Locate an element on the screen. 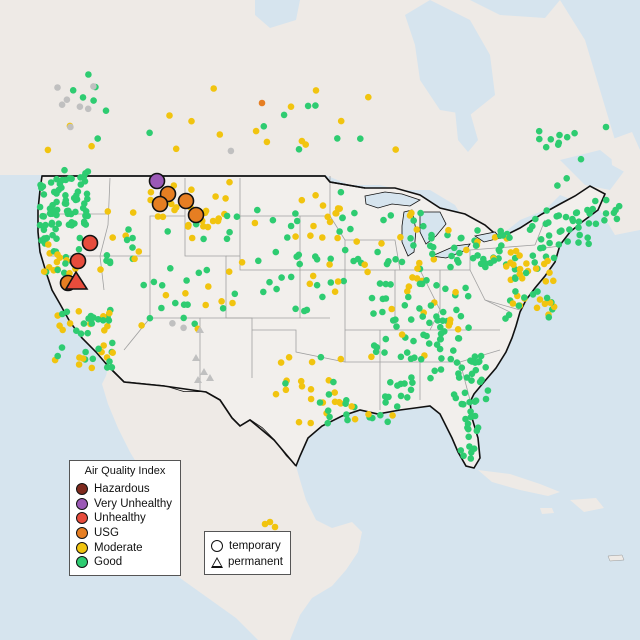 The height and width of the screenshot is (640, 640). legend-label: Very Unhealthy is located at coordinates (133, 503).